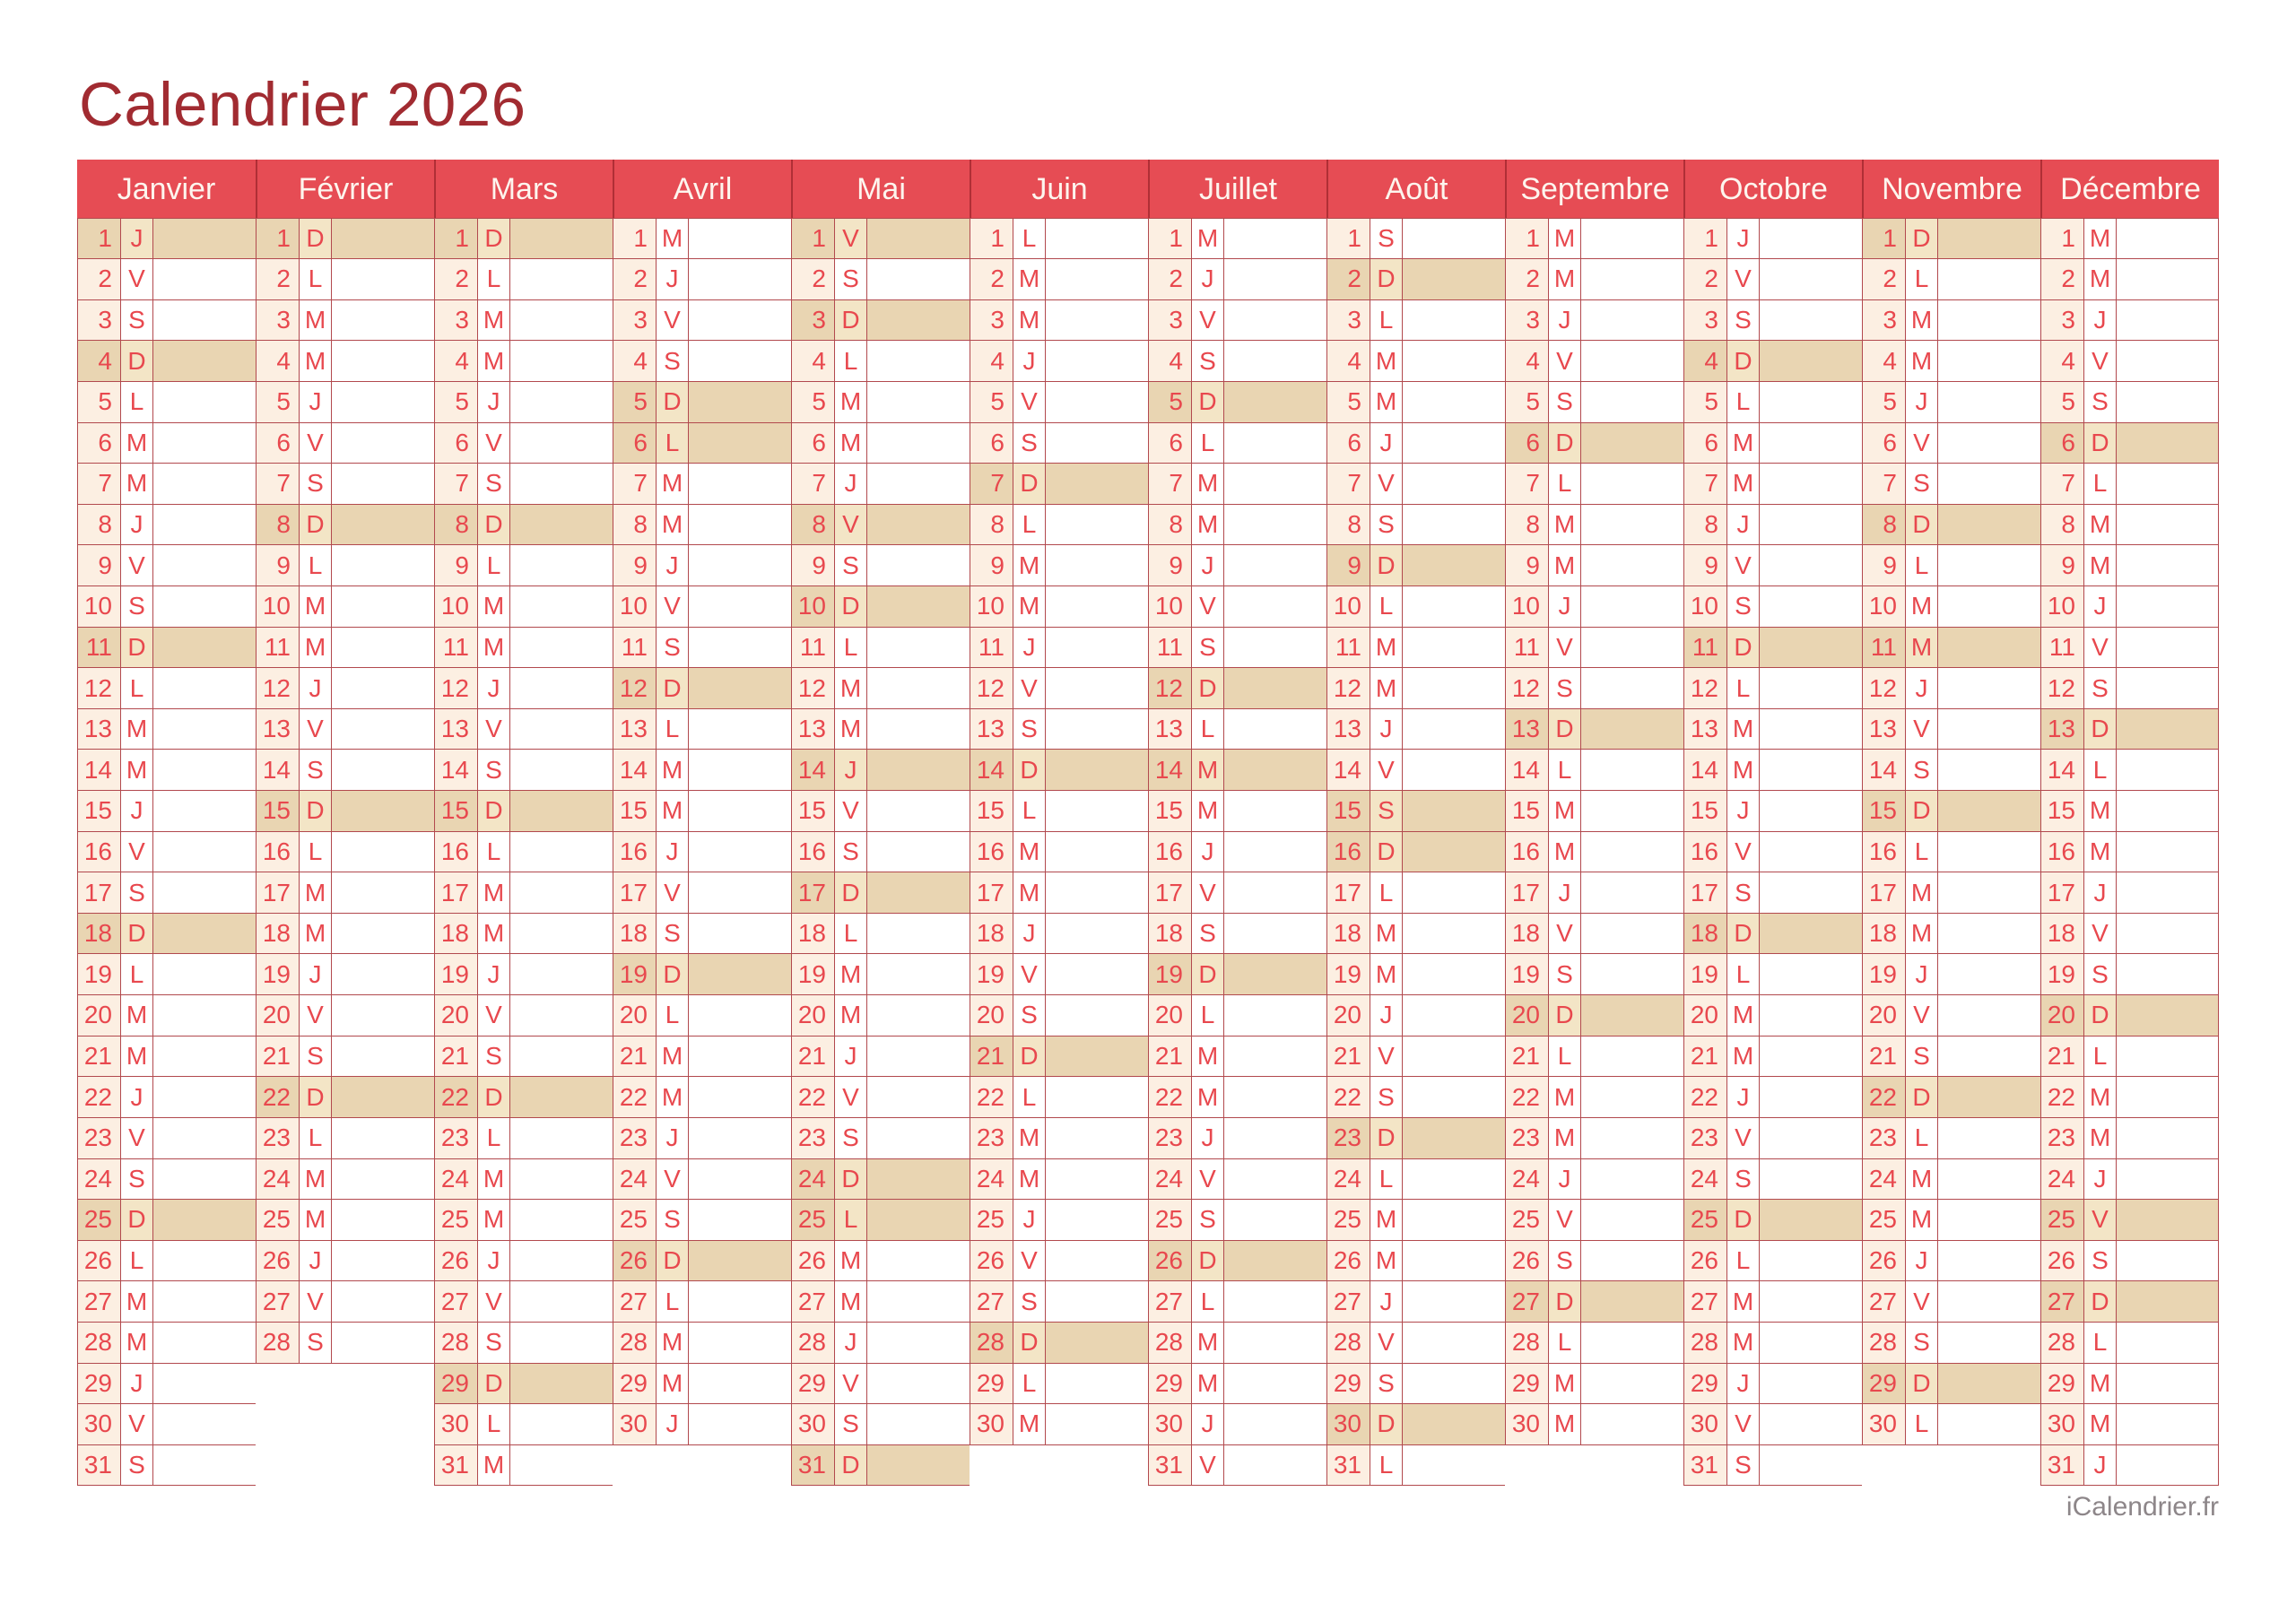 This screenshot has height=1622, width=2296. Describe the element at coordinates (635, 401) in the screenshot. I see `day-number: 5` at that location.